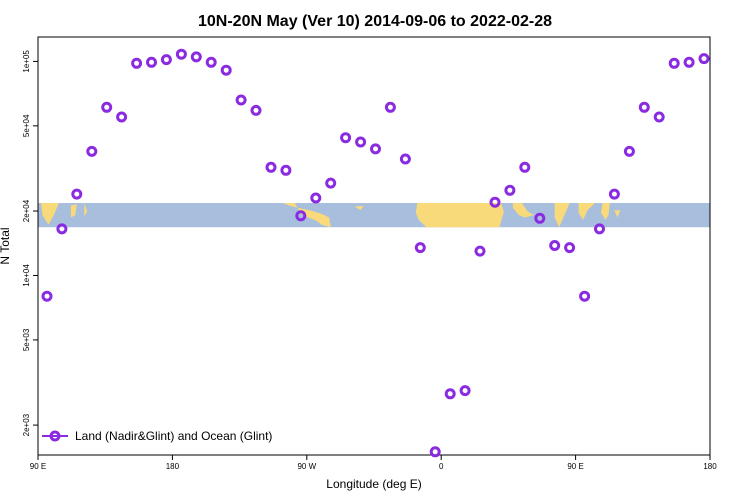 This screenshot has width=750, height=500. I want to click on x-tick-label-3: 0, so click(441, 466).